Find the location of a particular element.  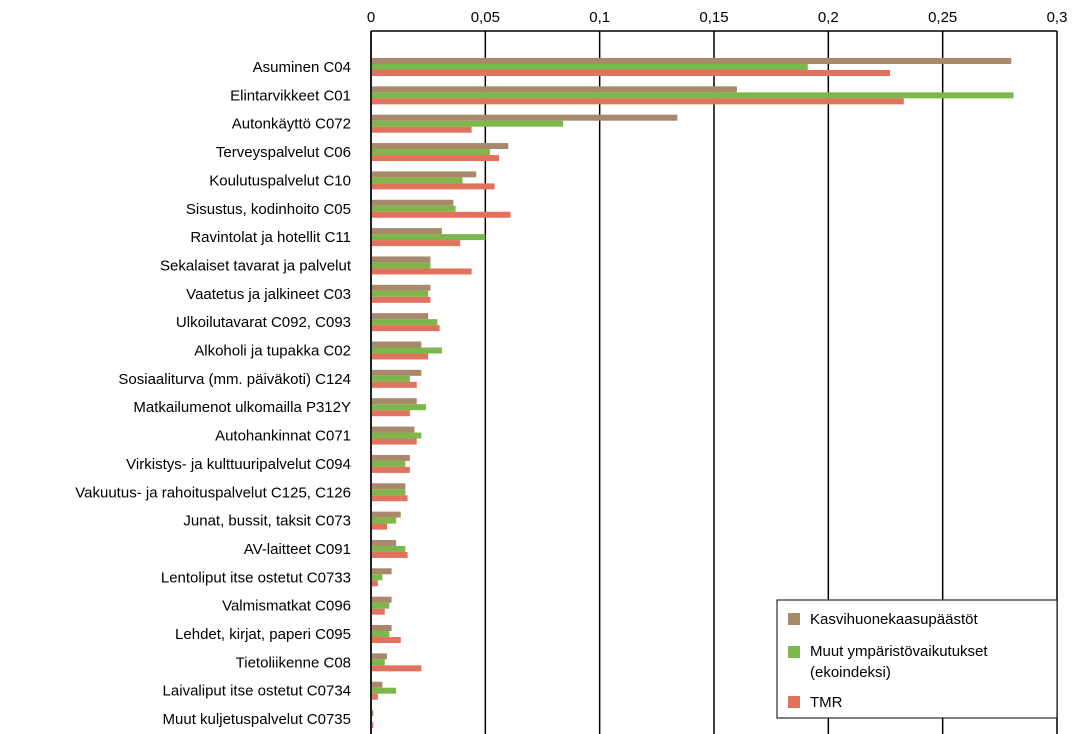

x-tick-label: 0,3 is located at coordinates (1057, 17).